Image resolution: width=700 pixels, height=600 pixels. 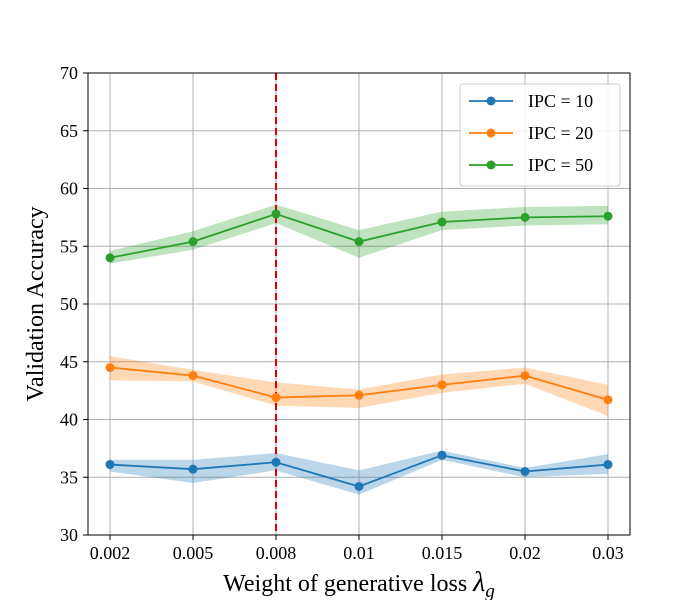 I want to click on y-tick-label: 40, so click(x=69, y=420).